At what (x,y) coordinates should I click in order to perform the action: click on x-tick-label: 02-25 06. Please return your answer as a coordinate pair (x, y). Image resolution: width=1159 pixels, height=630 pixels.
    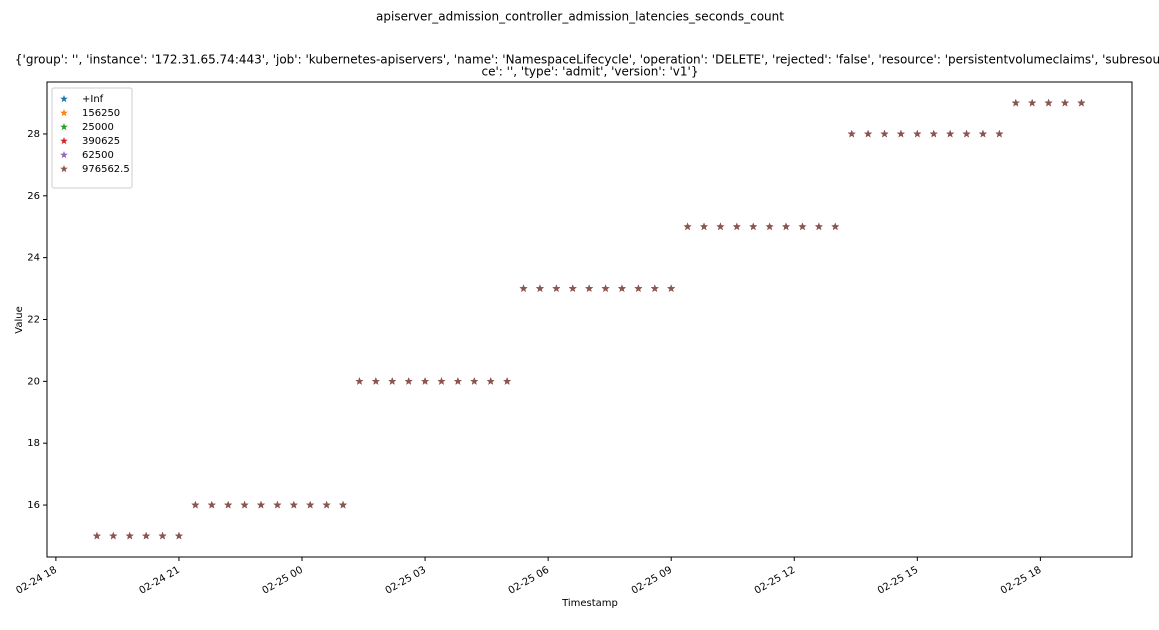
    Looking at the image, I should click on (529, 581).